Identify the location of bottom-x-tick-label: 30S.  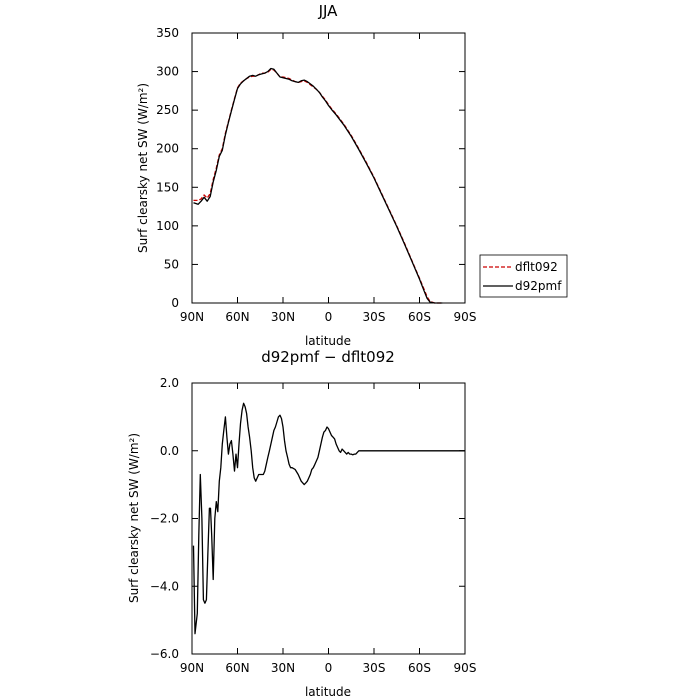
(374, 668).